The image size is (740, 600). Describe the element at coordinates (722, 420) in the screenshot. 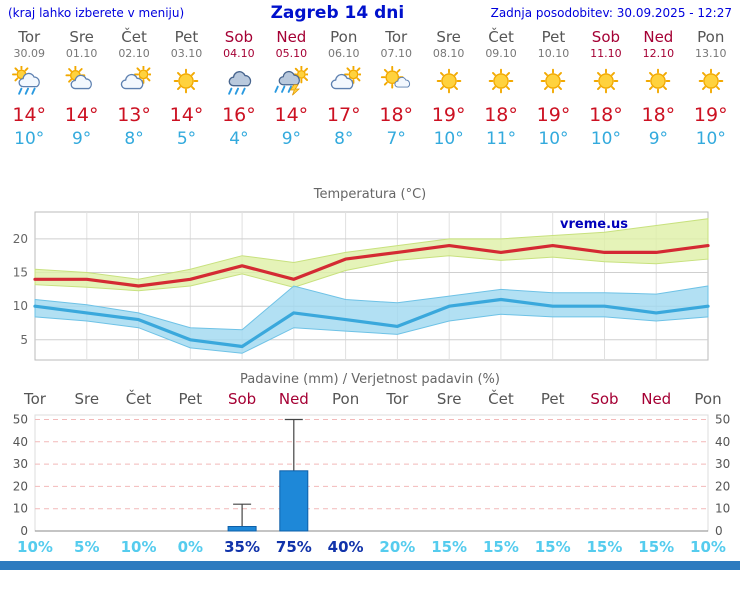

I see `svg-text: 50` at that location.